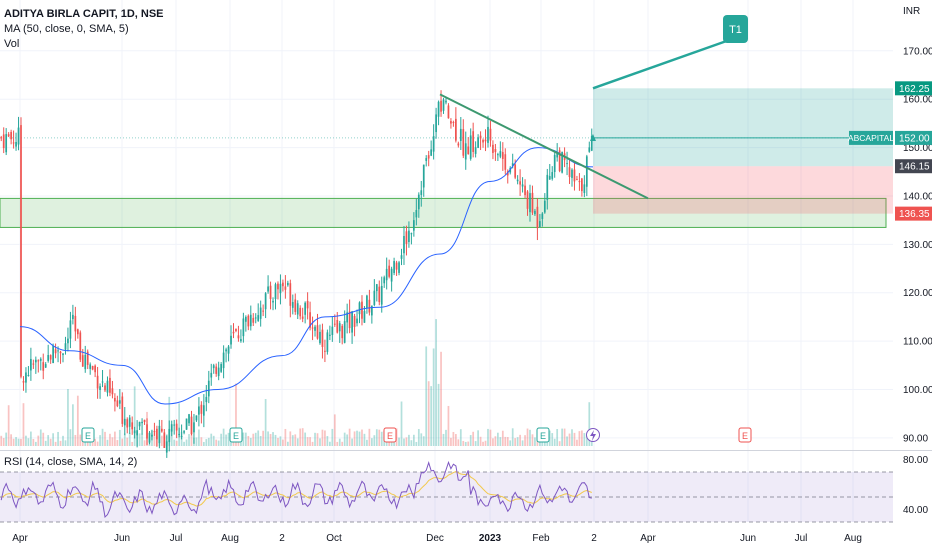  Describe the element at coordinates (917, 390) in the screenshot. I see `price-tick-label: 100.00` at that location.